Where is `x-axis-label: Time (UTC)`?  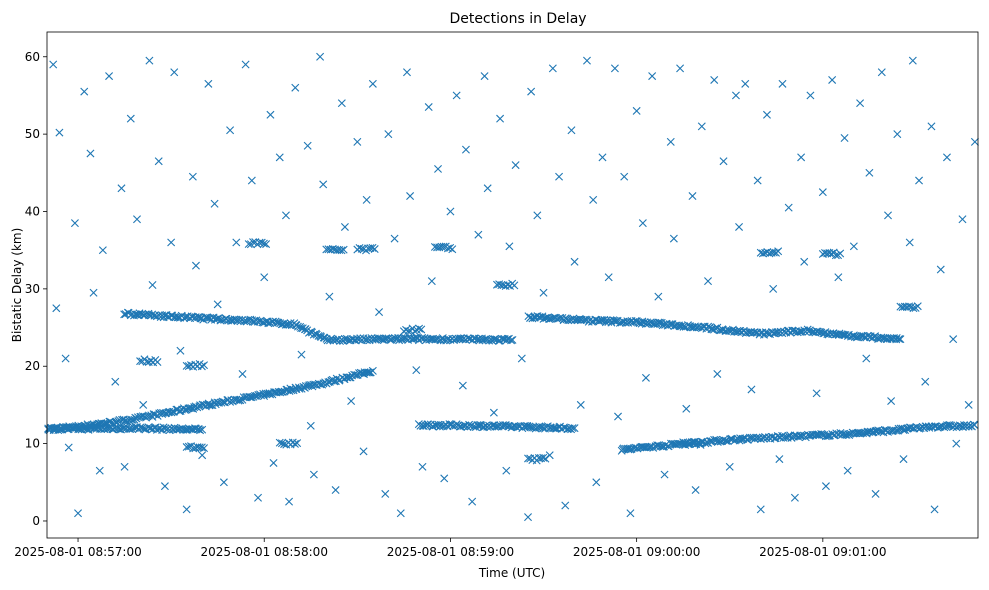 x-axis-label: Time (UTC) is located at coordinates (511, 573).